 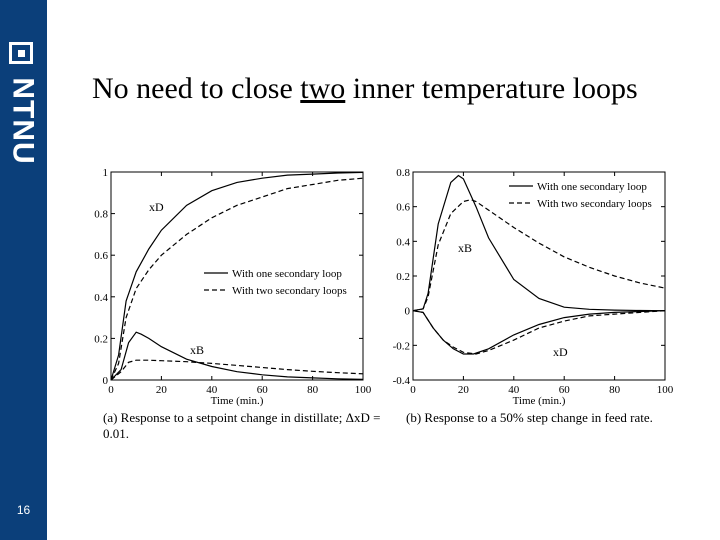 What do you see at coordinates (401, 346) in the screenshot?
I see `y-tick-label: -0.2` at bounding box center [401, 346].